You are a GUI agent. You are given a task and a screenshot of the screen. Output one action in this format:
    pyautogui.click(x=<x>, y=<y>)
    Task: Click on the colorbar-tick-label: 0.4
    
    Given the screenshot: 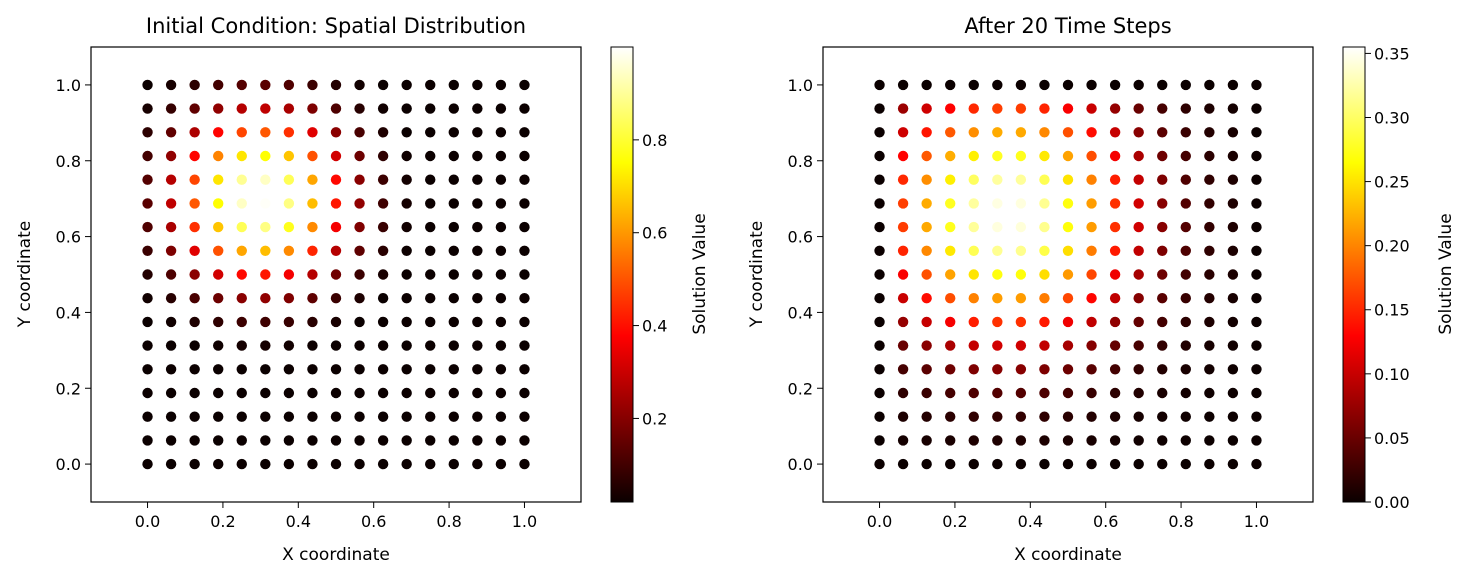 What is the action you would take?
    pyautogui.click(x=654, y=326)
    